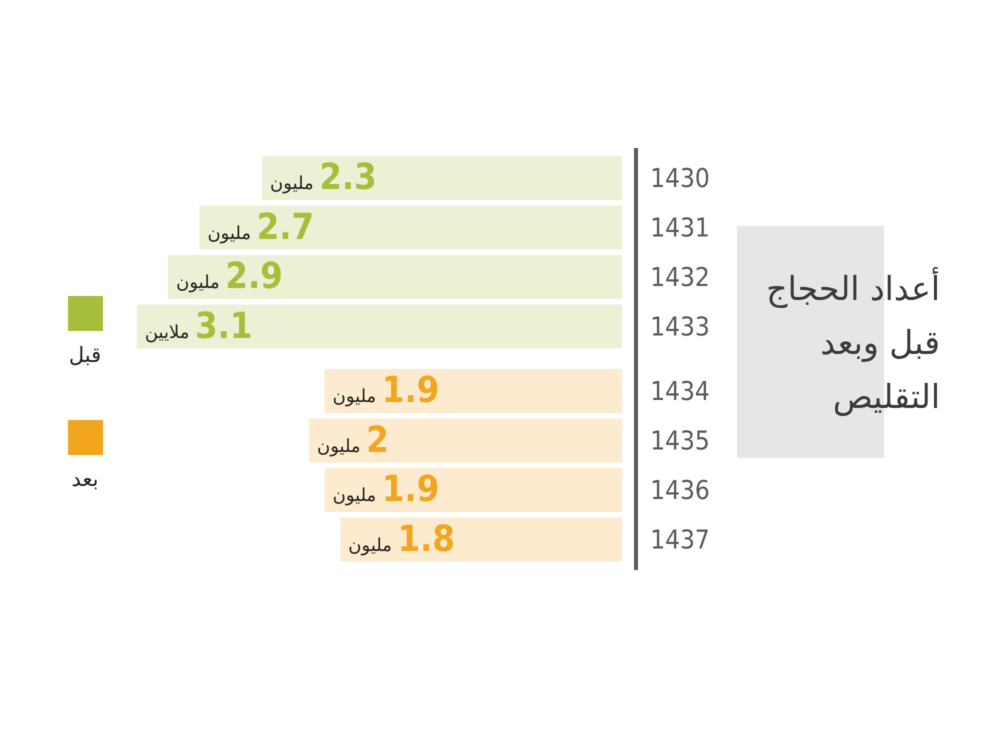  Describe the element at coordinates (85, 355) in the screenshot. I see `legend-label: قبل` at that location.